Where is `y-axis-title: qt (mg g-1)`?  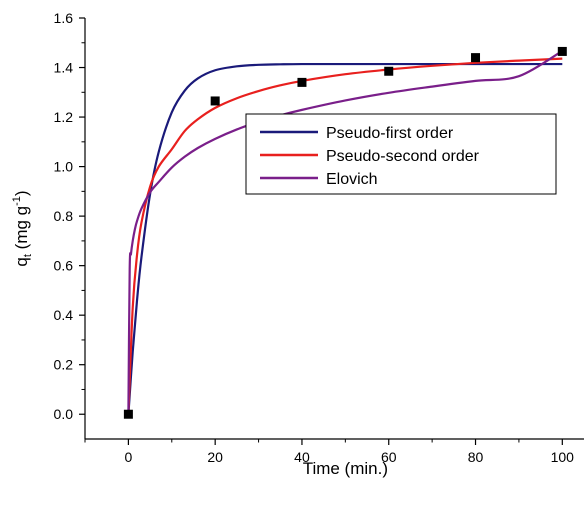 y-axis-title: qt (mg g-1) is located at coordinates (22, 228).